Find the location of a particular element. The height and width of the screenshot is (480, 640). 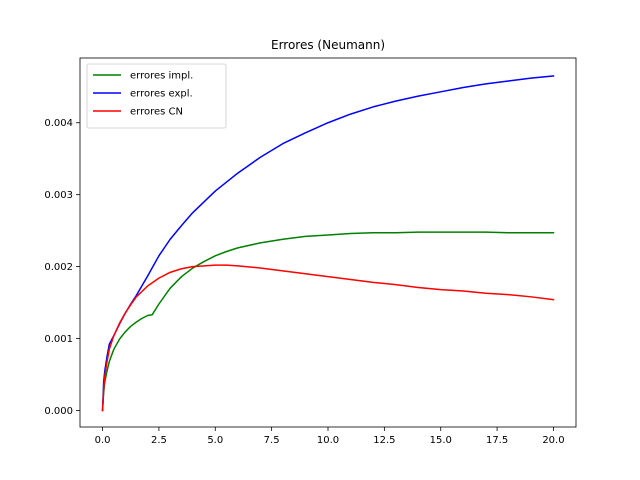

x-tick-label: 7.5 is located at coordinates (272, 440).